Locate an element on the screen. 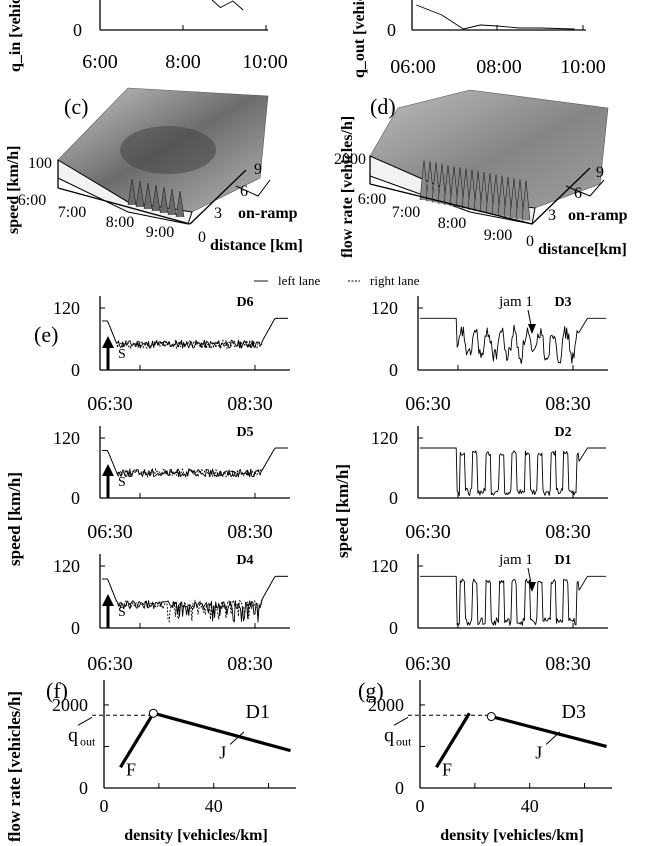 The image size is (654, 846). legend: left lane right lane is located at coordinates (337, 280).